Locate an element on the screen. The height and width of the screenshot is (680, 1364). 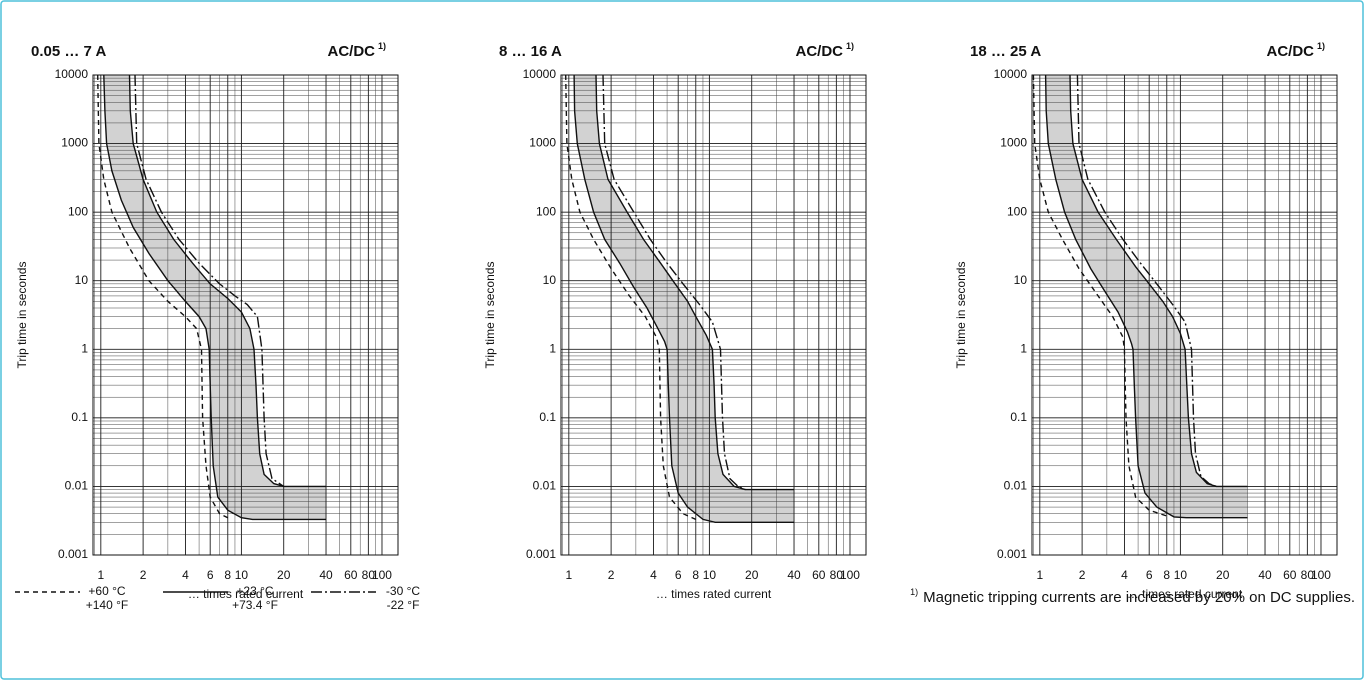
legend-label: -30 °C is located at coordinates (403, 591).